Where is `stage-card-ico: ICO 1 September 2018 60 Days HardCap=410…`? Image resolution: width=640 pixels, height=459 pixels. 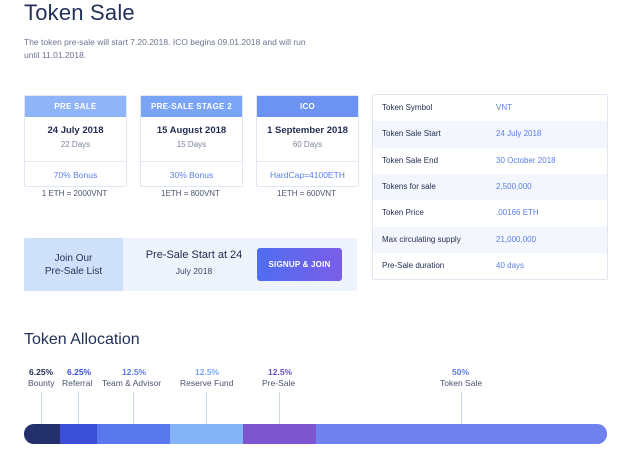 stage-card-ico: ICO 1 September 2018 60 Days HardCap=410… is located at coordinates (307, 141).